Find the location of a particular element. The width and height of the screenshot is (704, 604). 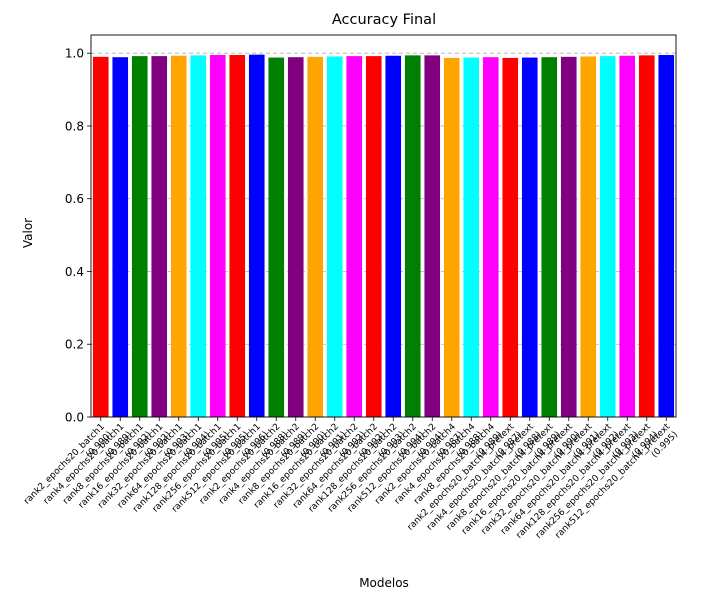

x-axis-label: Modelos is located at coordinates (384, 583).